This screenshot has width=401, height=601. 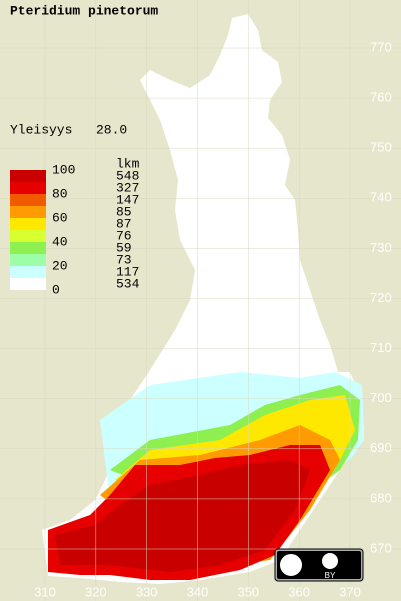 I want to click on easting-label: 350, so click(x=248, y=591).